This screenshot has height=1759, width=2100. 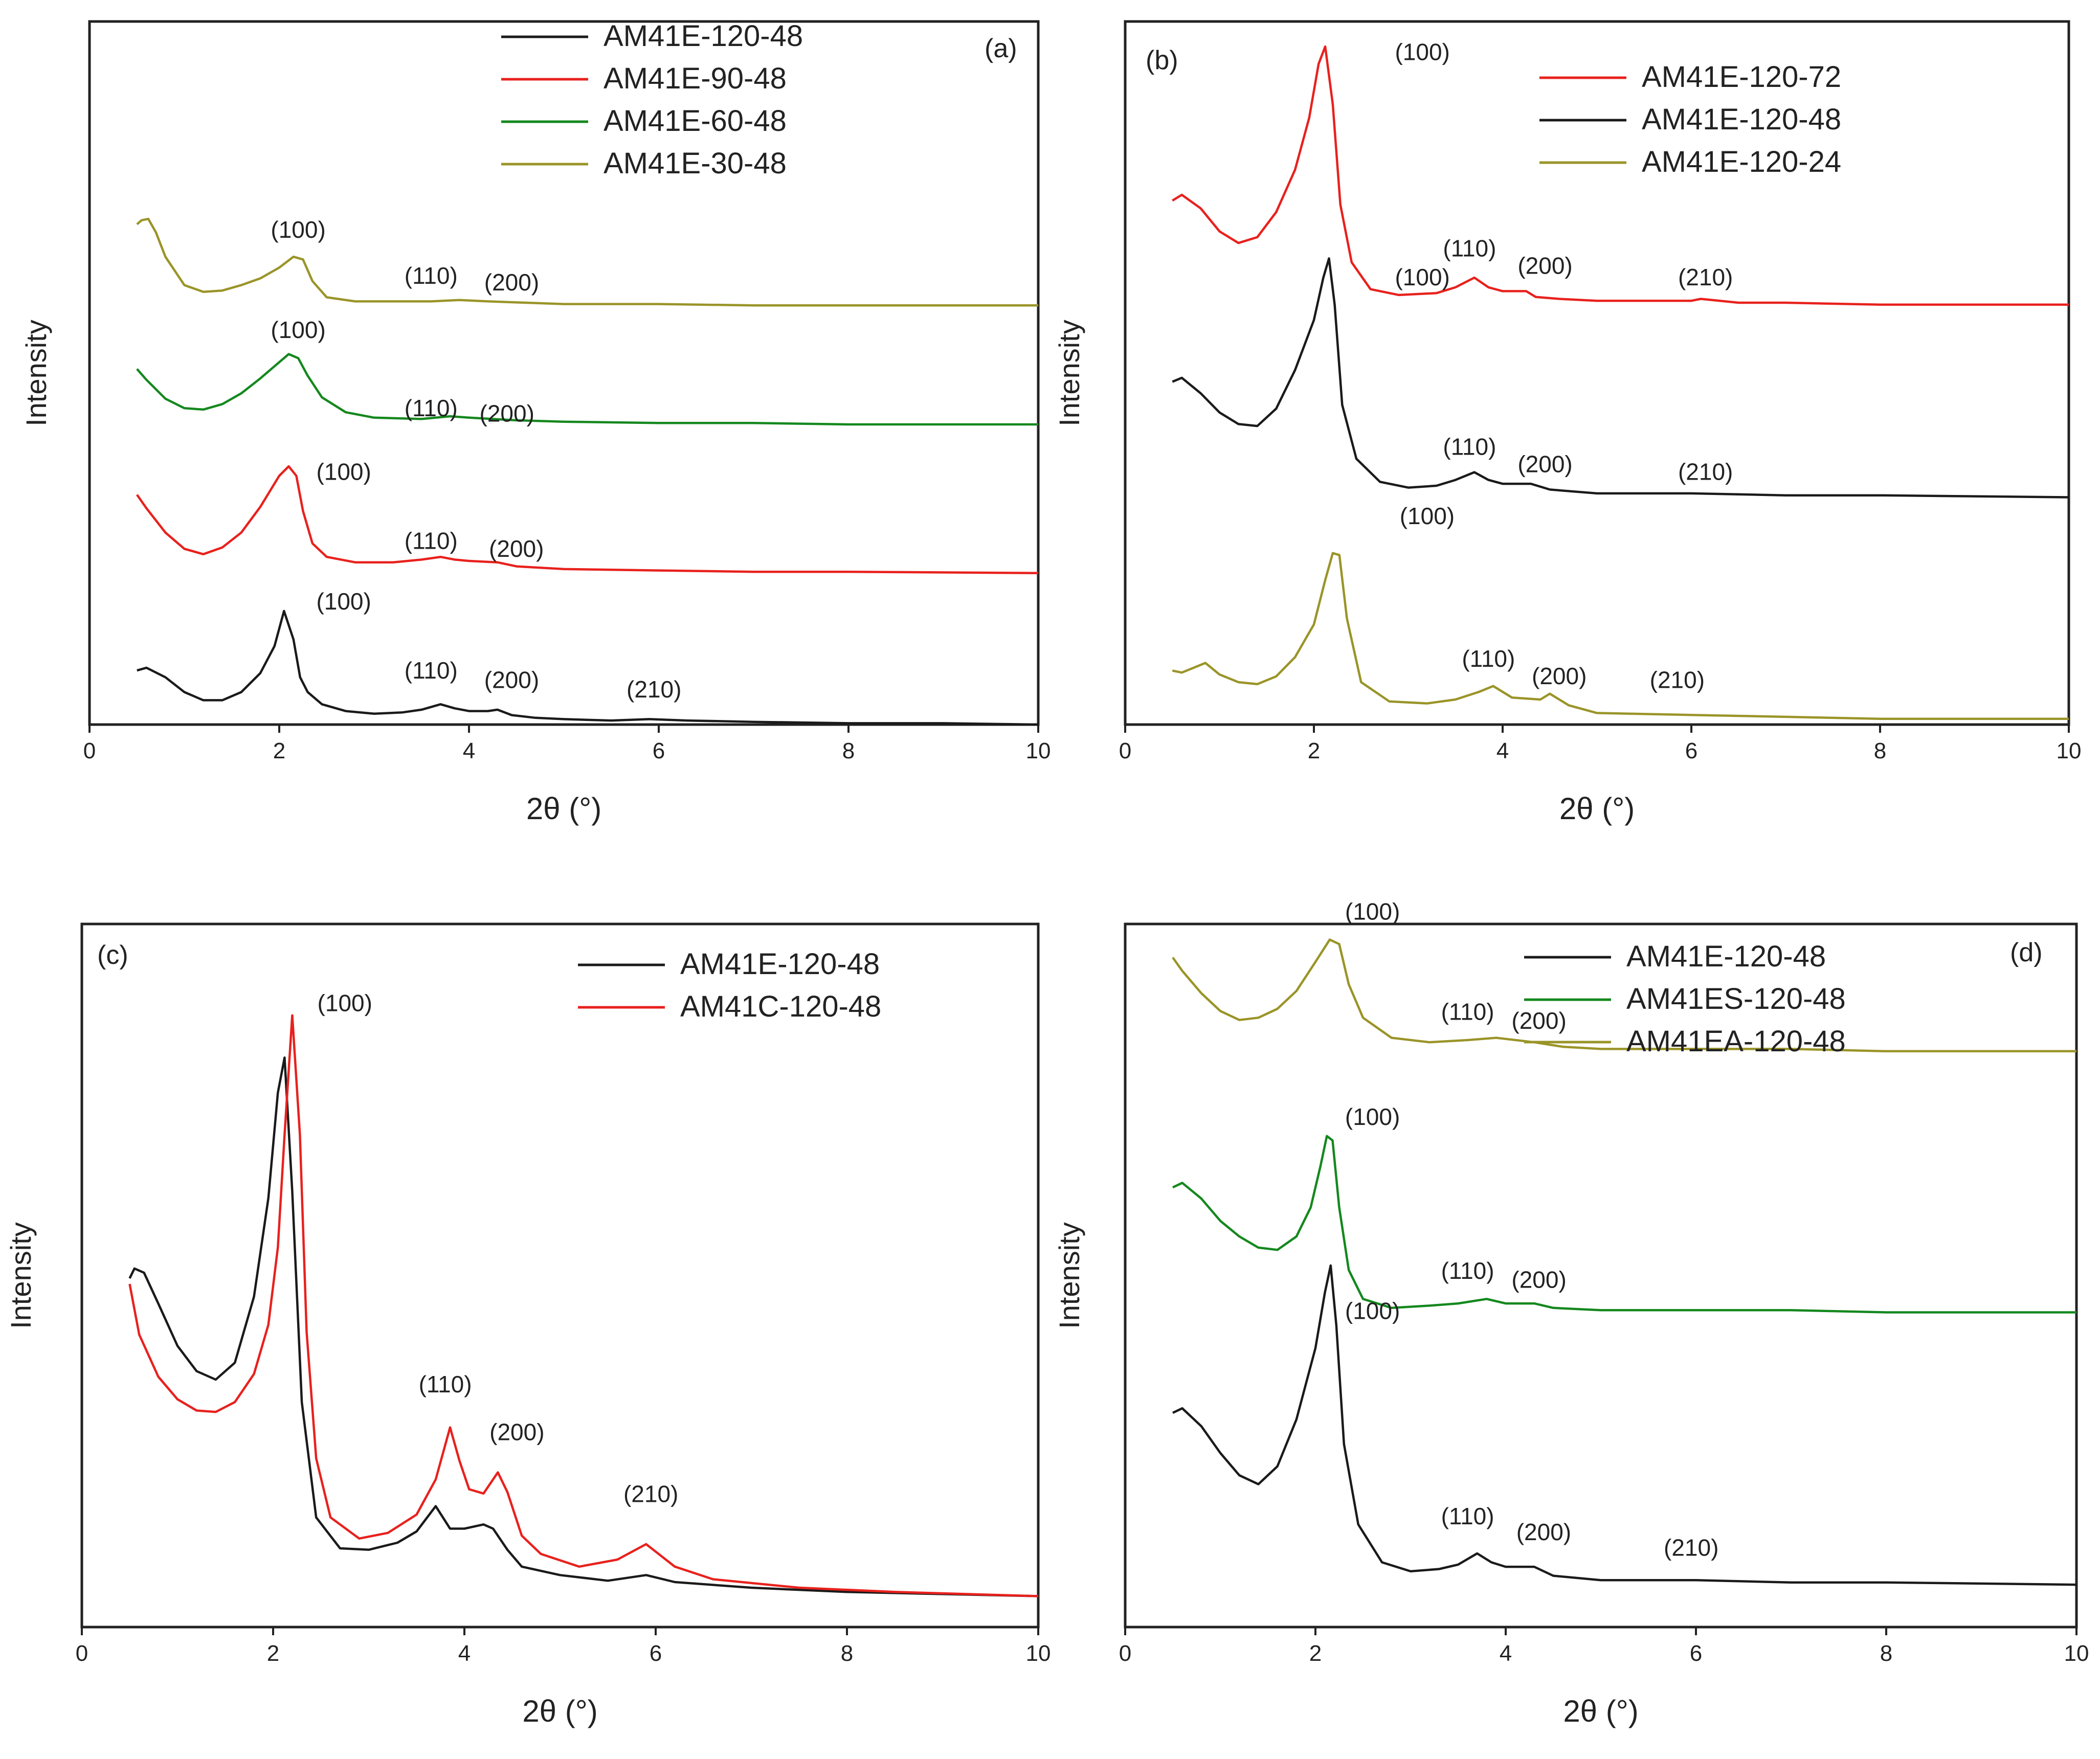 What do you see at coordinates (1736, 1041) in the screenshot?
I see `legend-entry: AM41EA-120-48` at bounding box center [1736, 1041].